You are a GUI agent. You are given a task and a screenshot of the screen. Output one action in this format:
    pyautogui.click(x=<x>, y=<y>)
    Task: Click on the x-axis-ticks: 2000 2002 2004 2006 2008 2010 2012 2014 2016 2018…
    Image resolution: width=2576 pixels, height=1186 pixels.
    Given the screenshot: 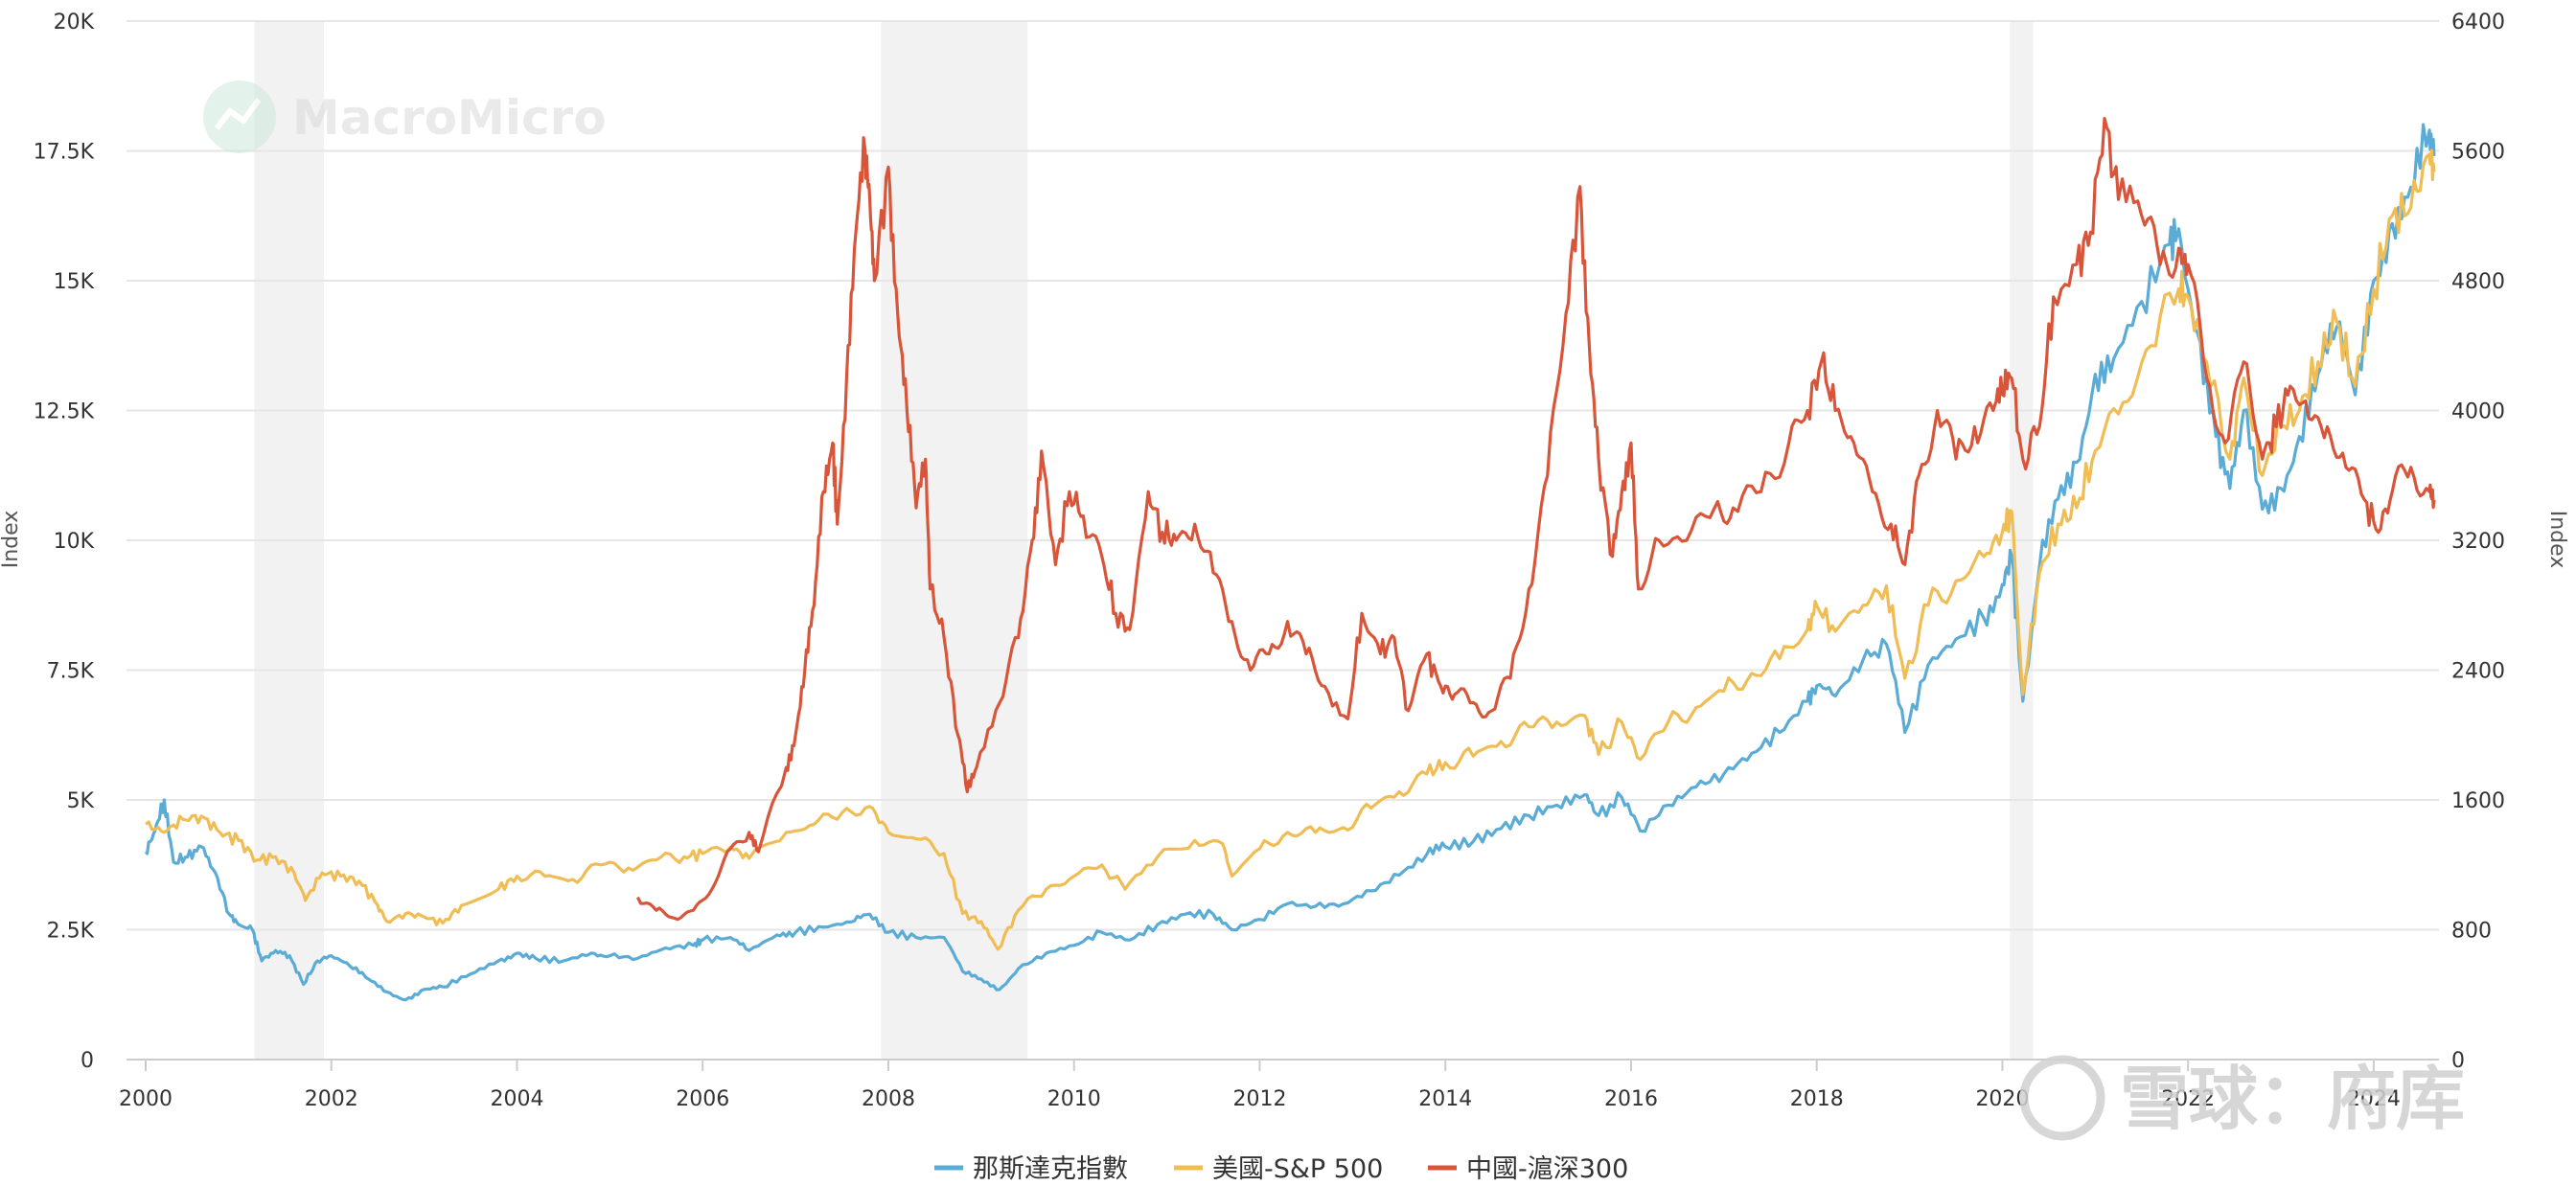 What is the action you would take?
    pyautogui.click(x=1260, y=1085)
    